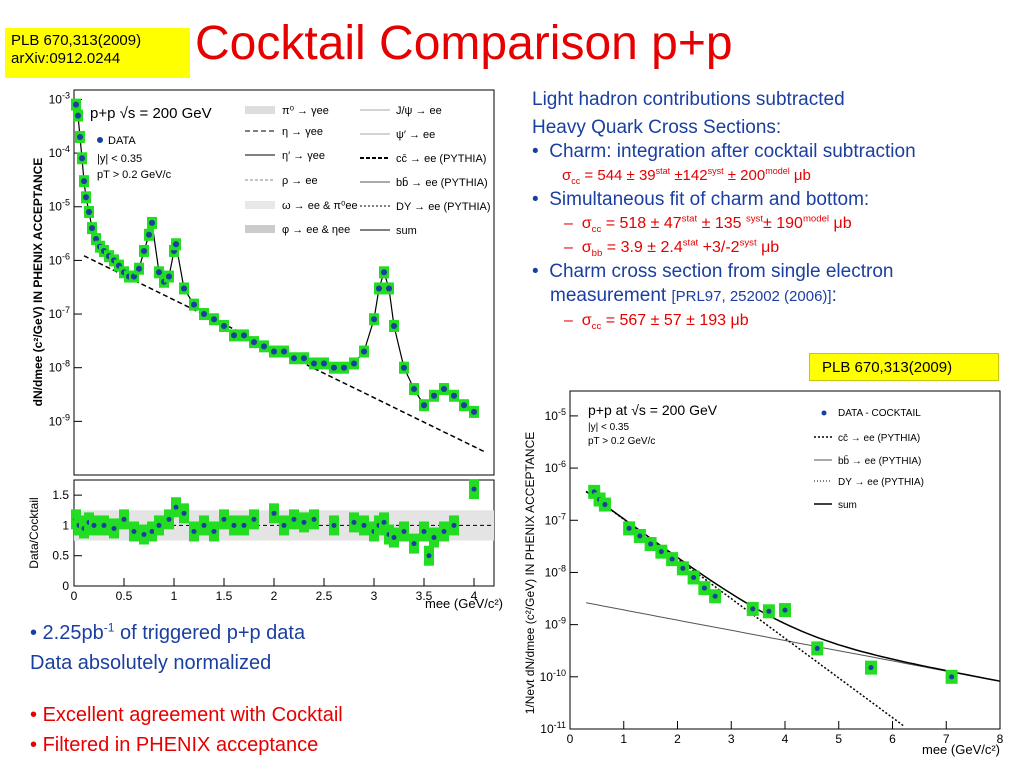 This screenshot has height=768, width=1024. Describe the element at coordinates (415, 135) in the screenshot. I see `legend-psi-prime: ψ′ → ee` at that location.